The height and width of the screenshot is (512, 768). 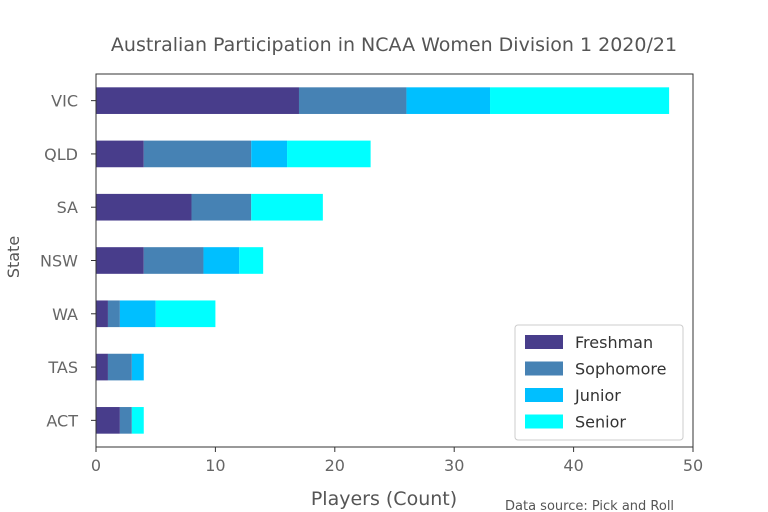 What do you see at coordinates (137, 314) in the screenshot?
I see `bar-wa-junior` at bounding box center [137, 314].